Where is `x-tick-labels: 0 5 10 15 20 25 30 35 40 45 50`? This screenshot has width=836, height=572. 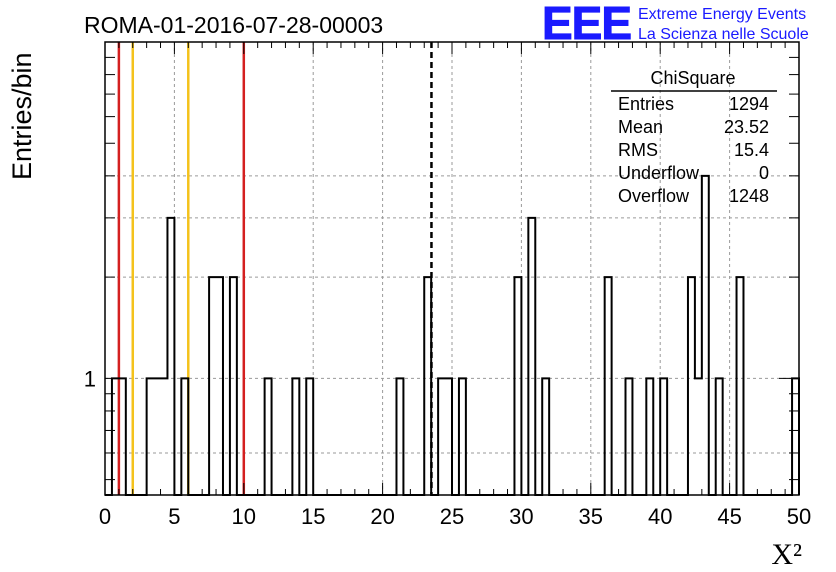
x-tick-labels: 0 5 10 15 20 25 30 35 40 45 50 is located at coordinates (455, 516).